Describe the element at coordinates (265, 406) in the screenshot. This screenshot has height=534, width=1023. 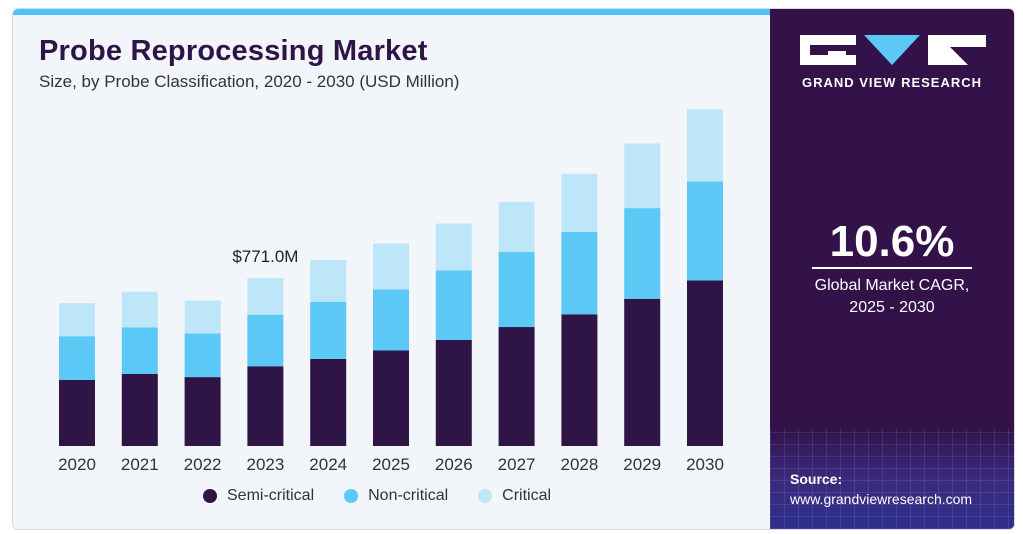
I see `bar-semi-critical-2023` at that location.